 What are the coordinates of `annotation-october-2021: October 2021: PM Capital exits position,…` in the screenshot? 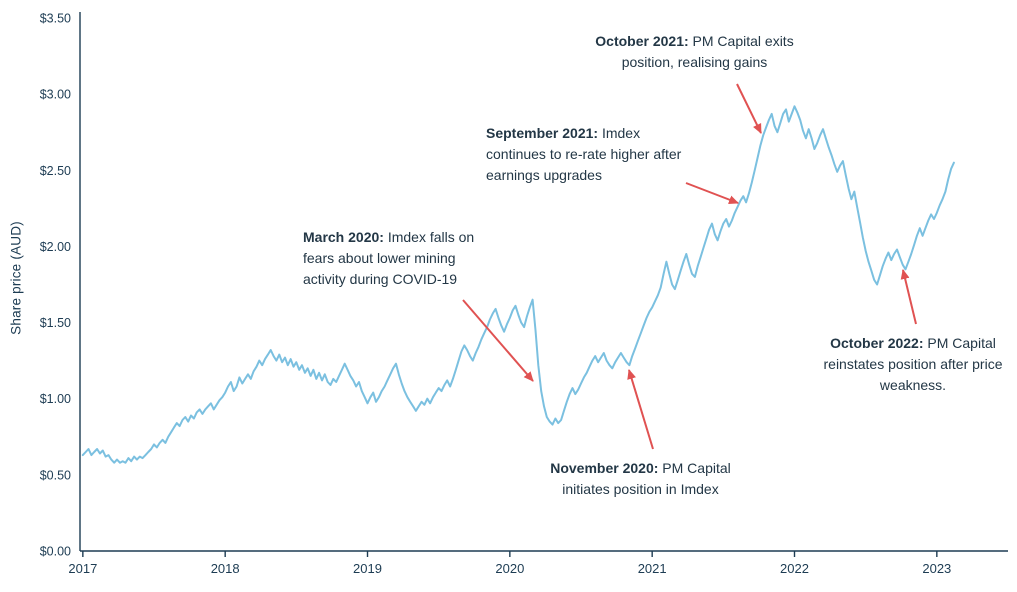 It's located at (694, 52).